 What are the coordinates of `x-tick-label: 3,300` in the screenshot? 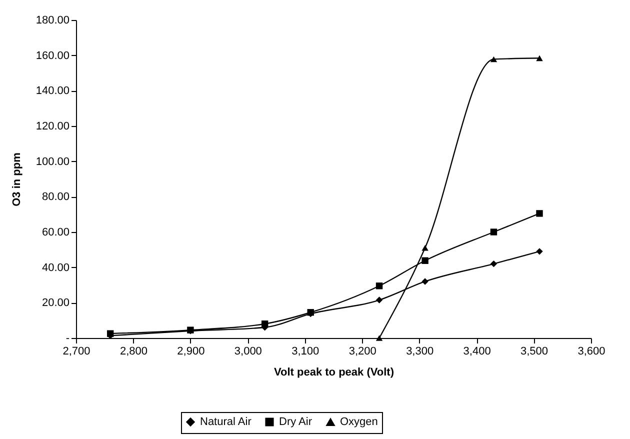 It's located at (420, 352).